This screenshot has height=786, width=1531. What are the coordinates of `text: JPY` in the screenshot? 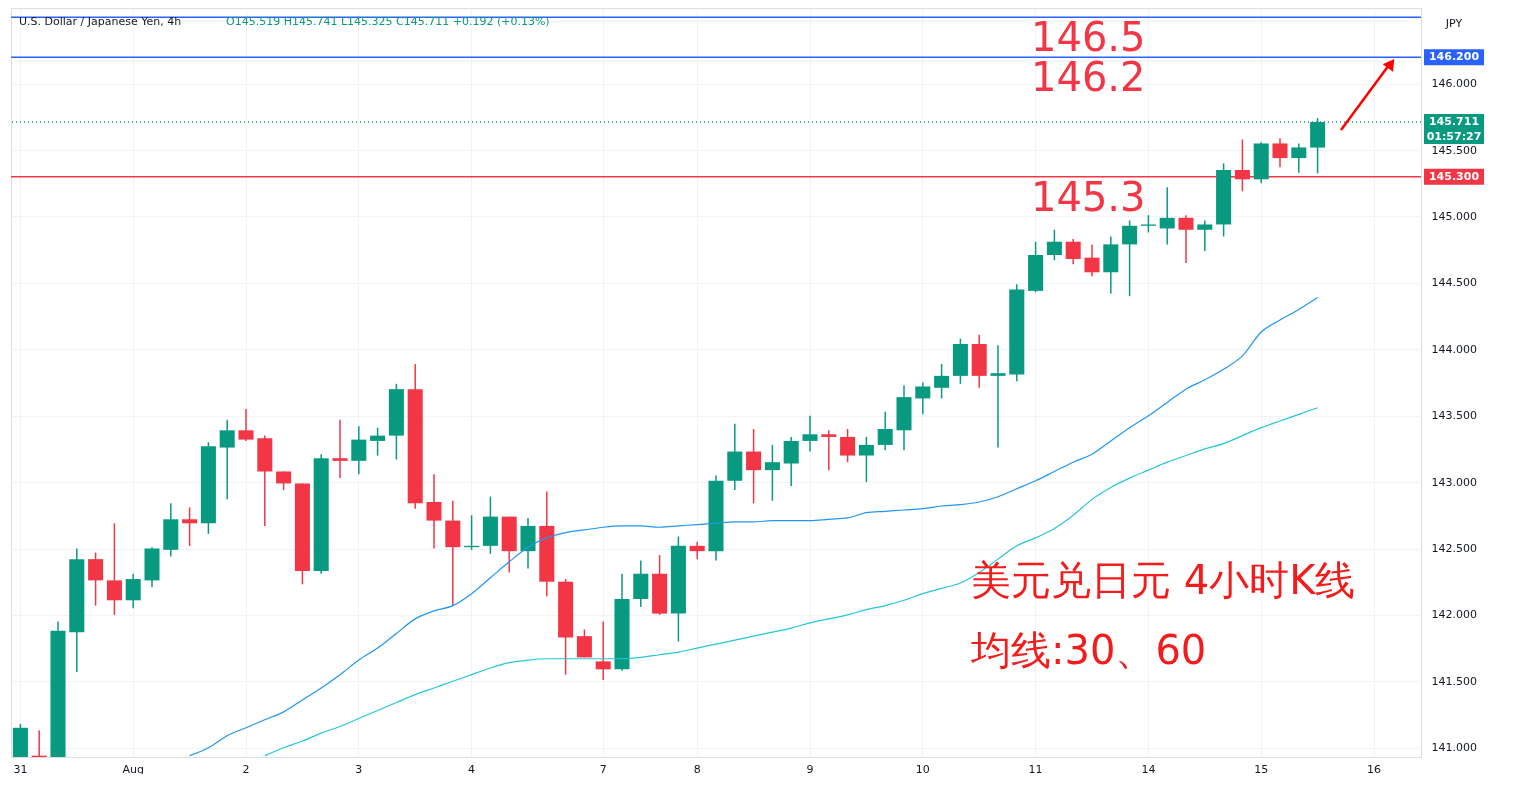 It's located at (1453, 23).